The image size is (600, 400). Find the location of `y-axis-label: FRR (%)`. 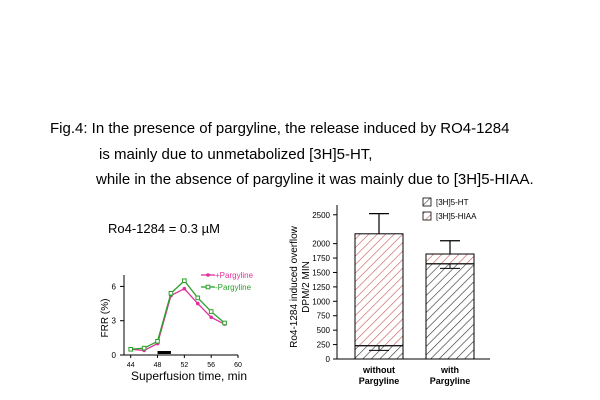

y-axis-label: FRR (%) is located at coordinates (105, 318).